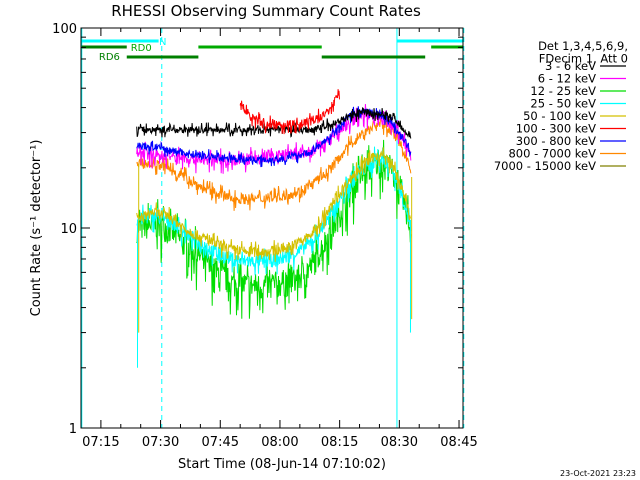  What do you see at coordinates (545, 166) in the screenshot?
I see `legend-entry-8: 7000 - 15000 keV` at bounding box center [545, 166].